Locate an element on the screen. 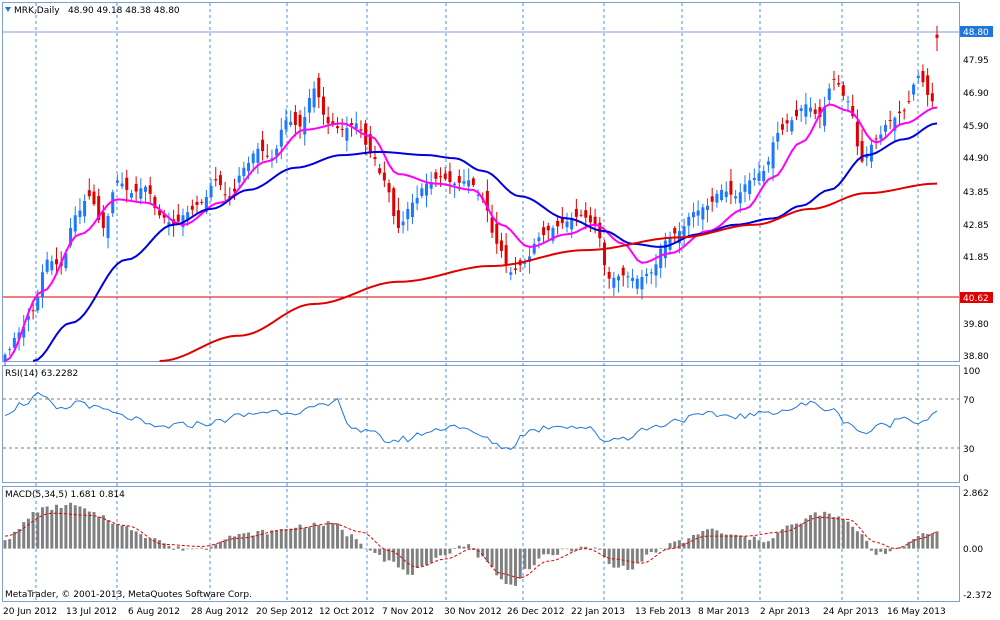 Image resolution: width=1000 pixels, height=620 pixels. macd-panel is located at coordinates (471, 544).